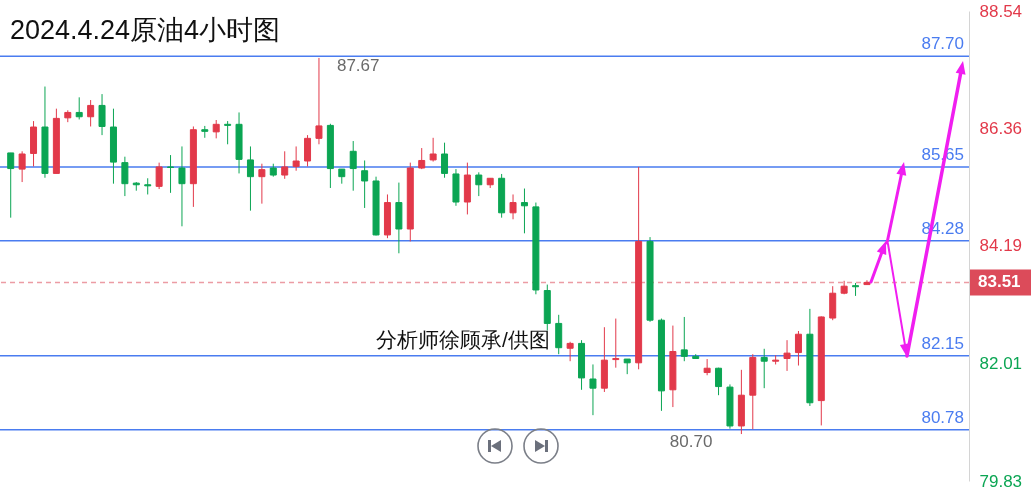 The width and height of the screenshot is (1031, 491). What do you see at coordinates (463, 339) in the screenshot?
I see `annotation: 分析师徐顾承/供图` at bounding box center [463, 339].